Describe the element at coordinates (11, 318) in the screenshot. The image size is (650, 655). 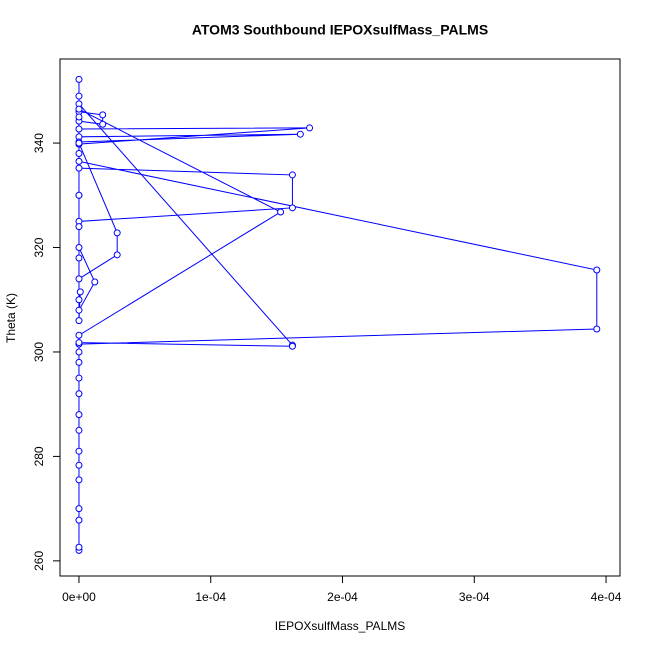
I see `y-axis-label: Theta (K)` at that location.